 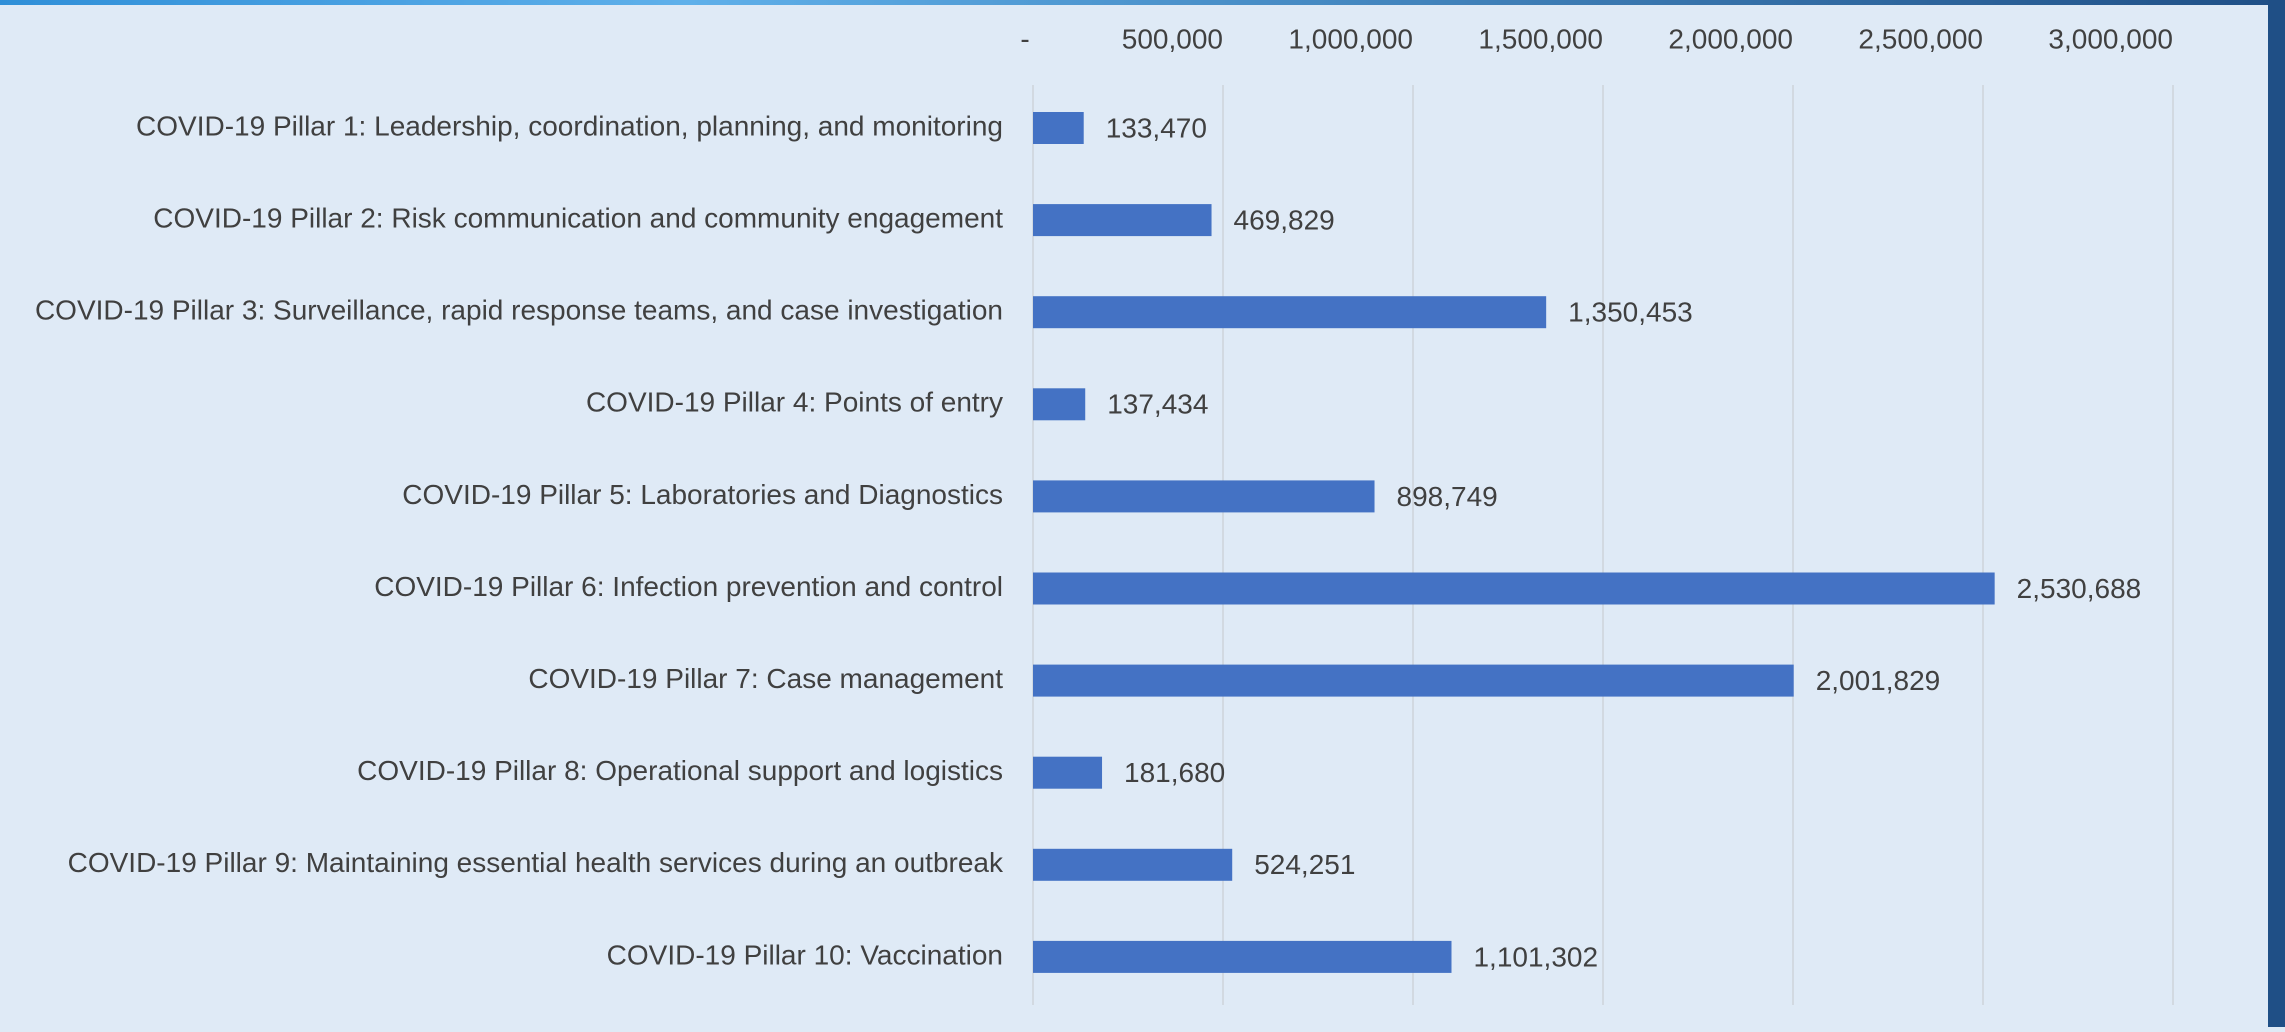 I want to click on value-label: 524,251, so click(x=1304, y=864).